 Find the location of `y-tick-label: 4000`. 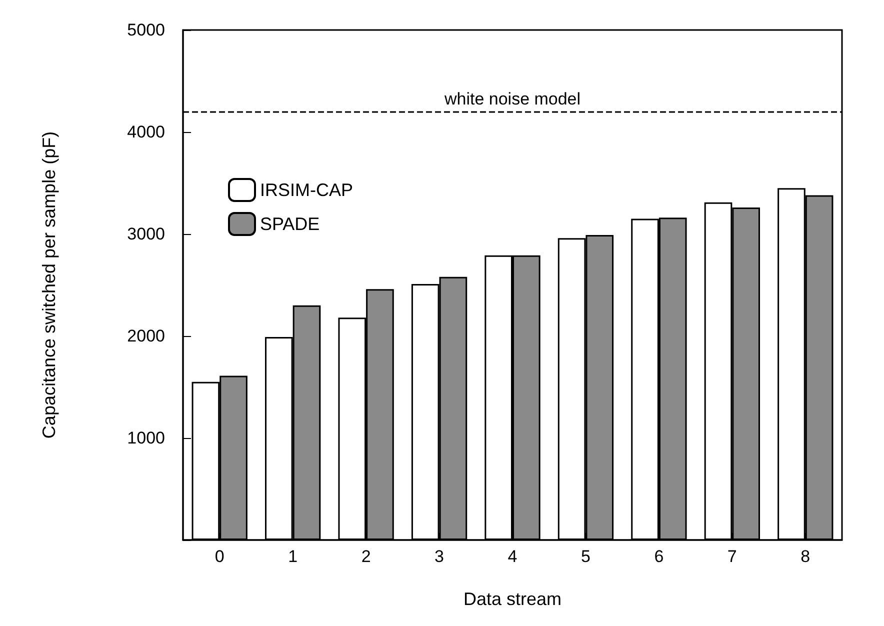

y-tick-label: 4000 is located at coordinates (146, 132).